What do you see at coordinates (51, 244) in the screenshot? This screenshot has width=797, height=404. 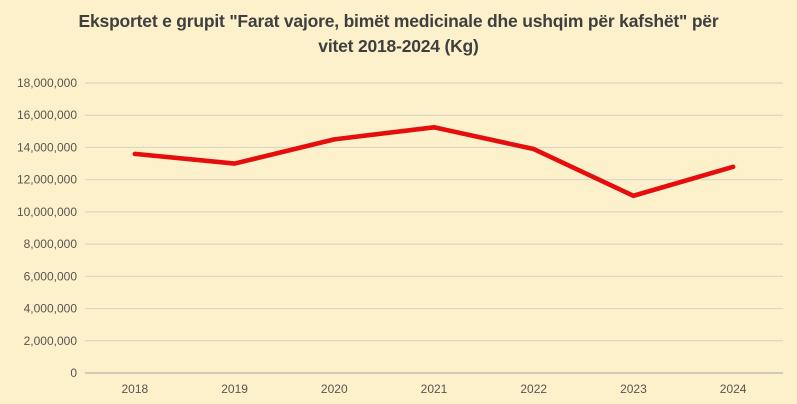 I see `y-tick-label: 8,000,000` at bounding box center [51, 244].